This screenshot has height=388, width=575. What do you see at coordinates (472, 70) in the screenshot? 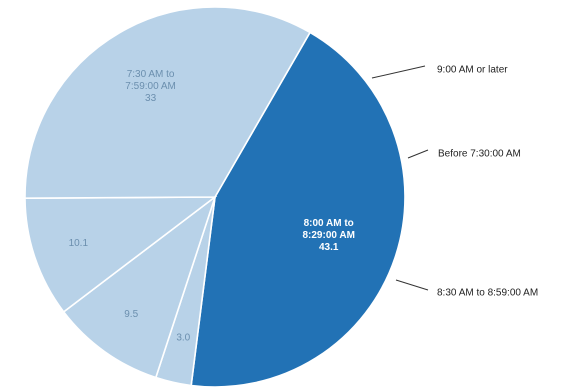
I see `slice-name-label-2: 9:00 AM or later` at bounding box center [472, 70].